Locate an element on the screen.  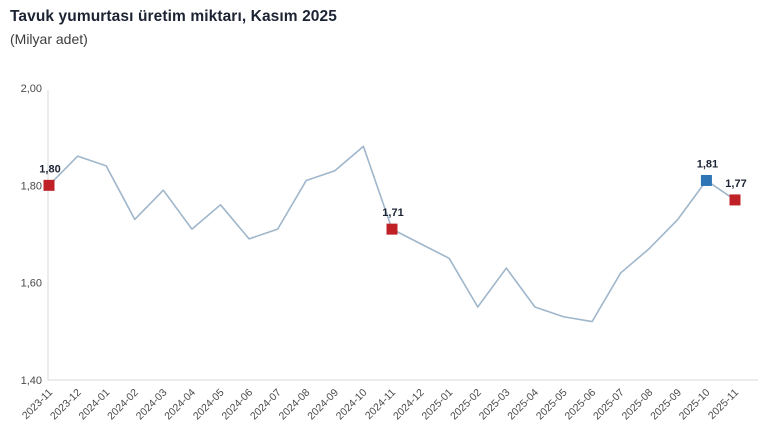
data-point-label: 1,71 is located at coordinates (392, 213).